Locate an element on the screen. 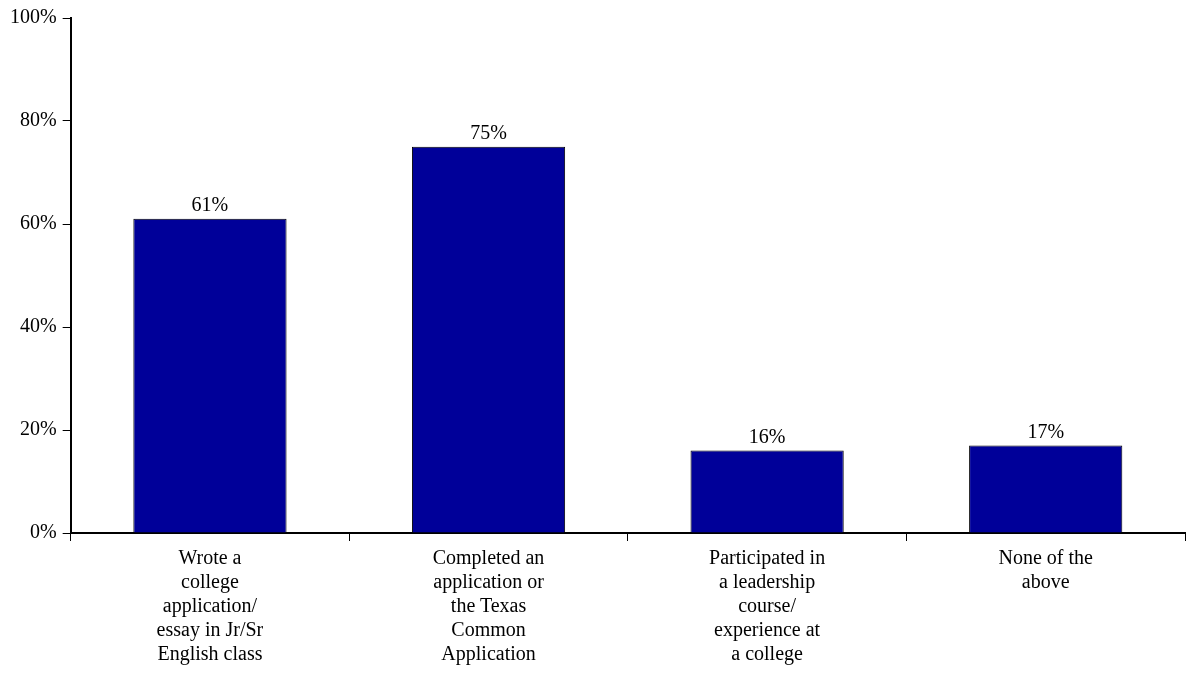 This screenshot has width=1187, height=677. data-label: 16% is located at coordinates (767, 435).